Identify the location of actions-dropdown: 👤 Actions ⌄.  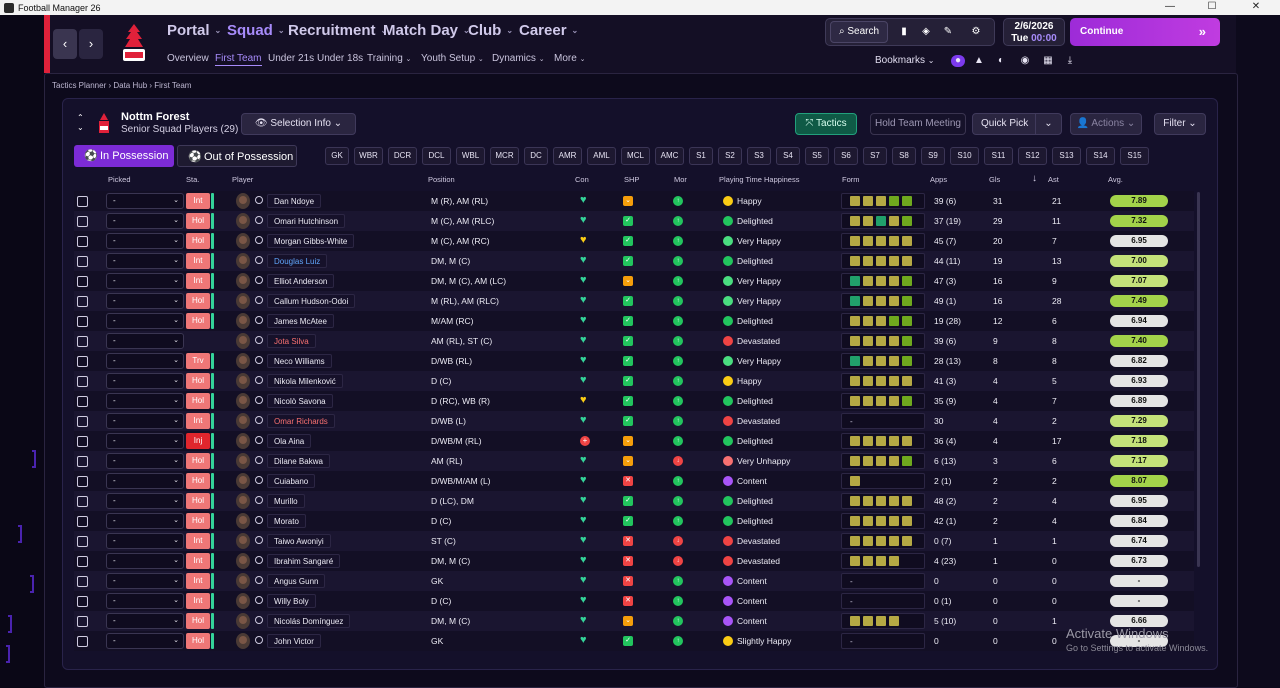
(1106, 124).